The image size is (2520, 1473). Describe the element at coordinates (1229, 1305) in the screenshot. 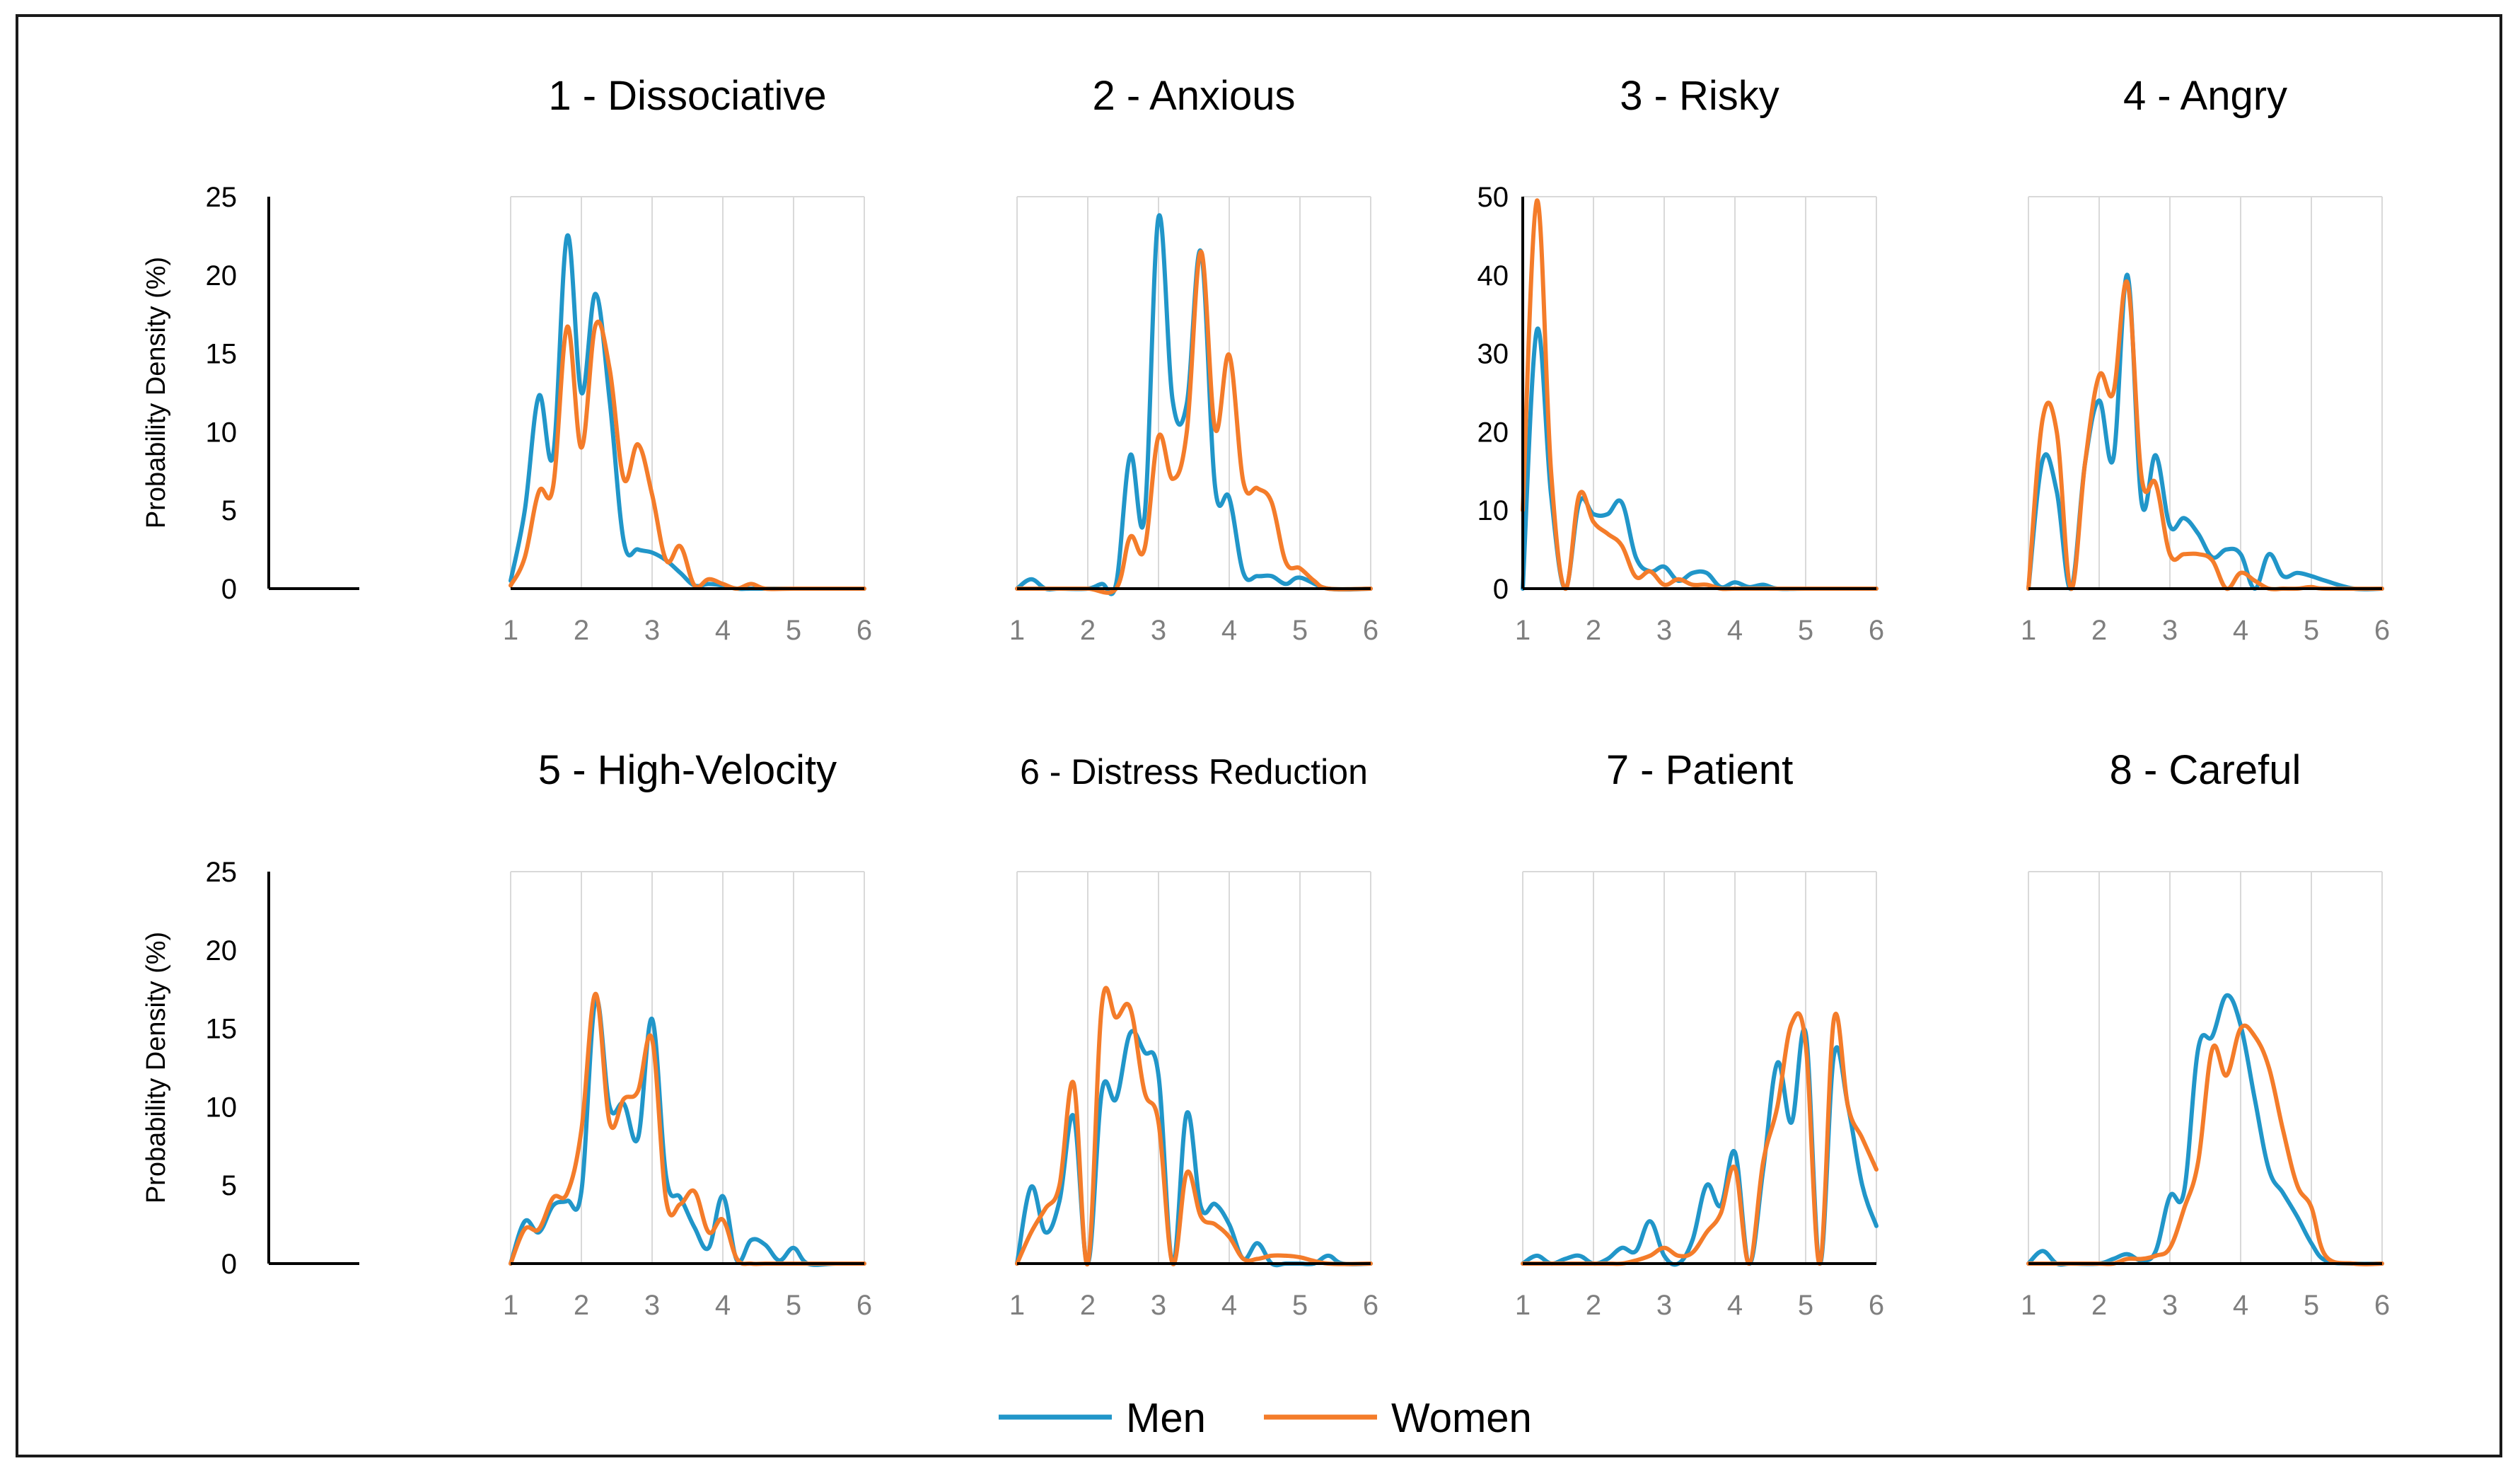

I see `chart-6-xtick-label: 4` at that location.